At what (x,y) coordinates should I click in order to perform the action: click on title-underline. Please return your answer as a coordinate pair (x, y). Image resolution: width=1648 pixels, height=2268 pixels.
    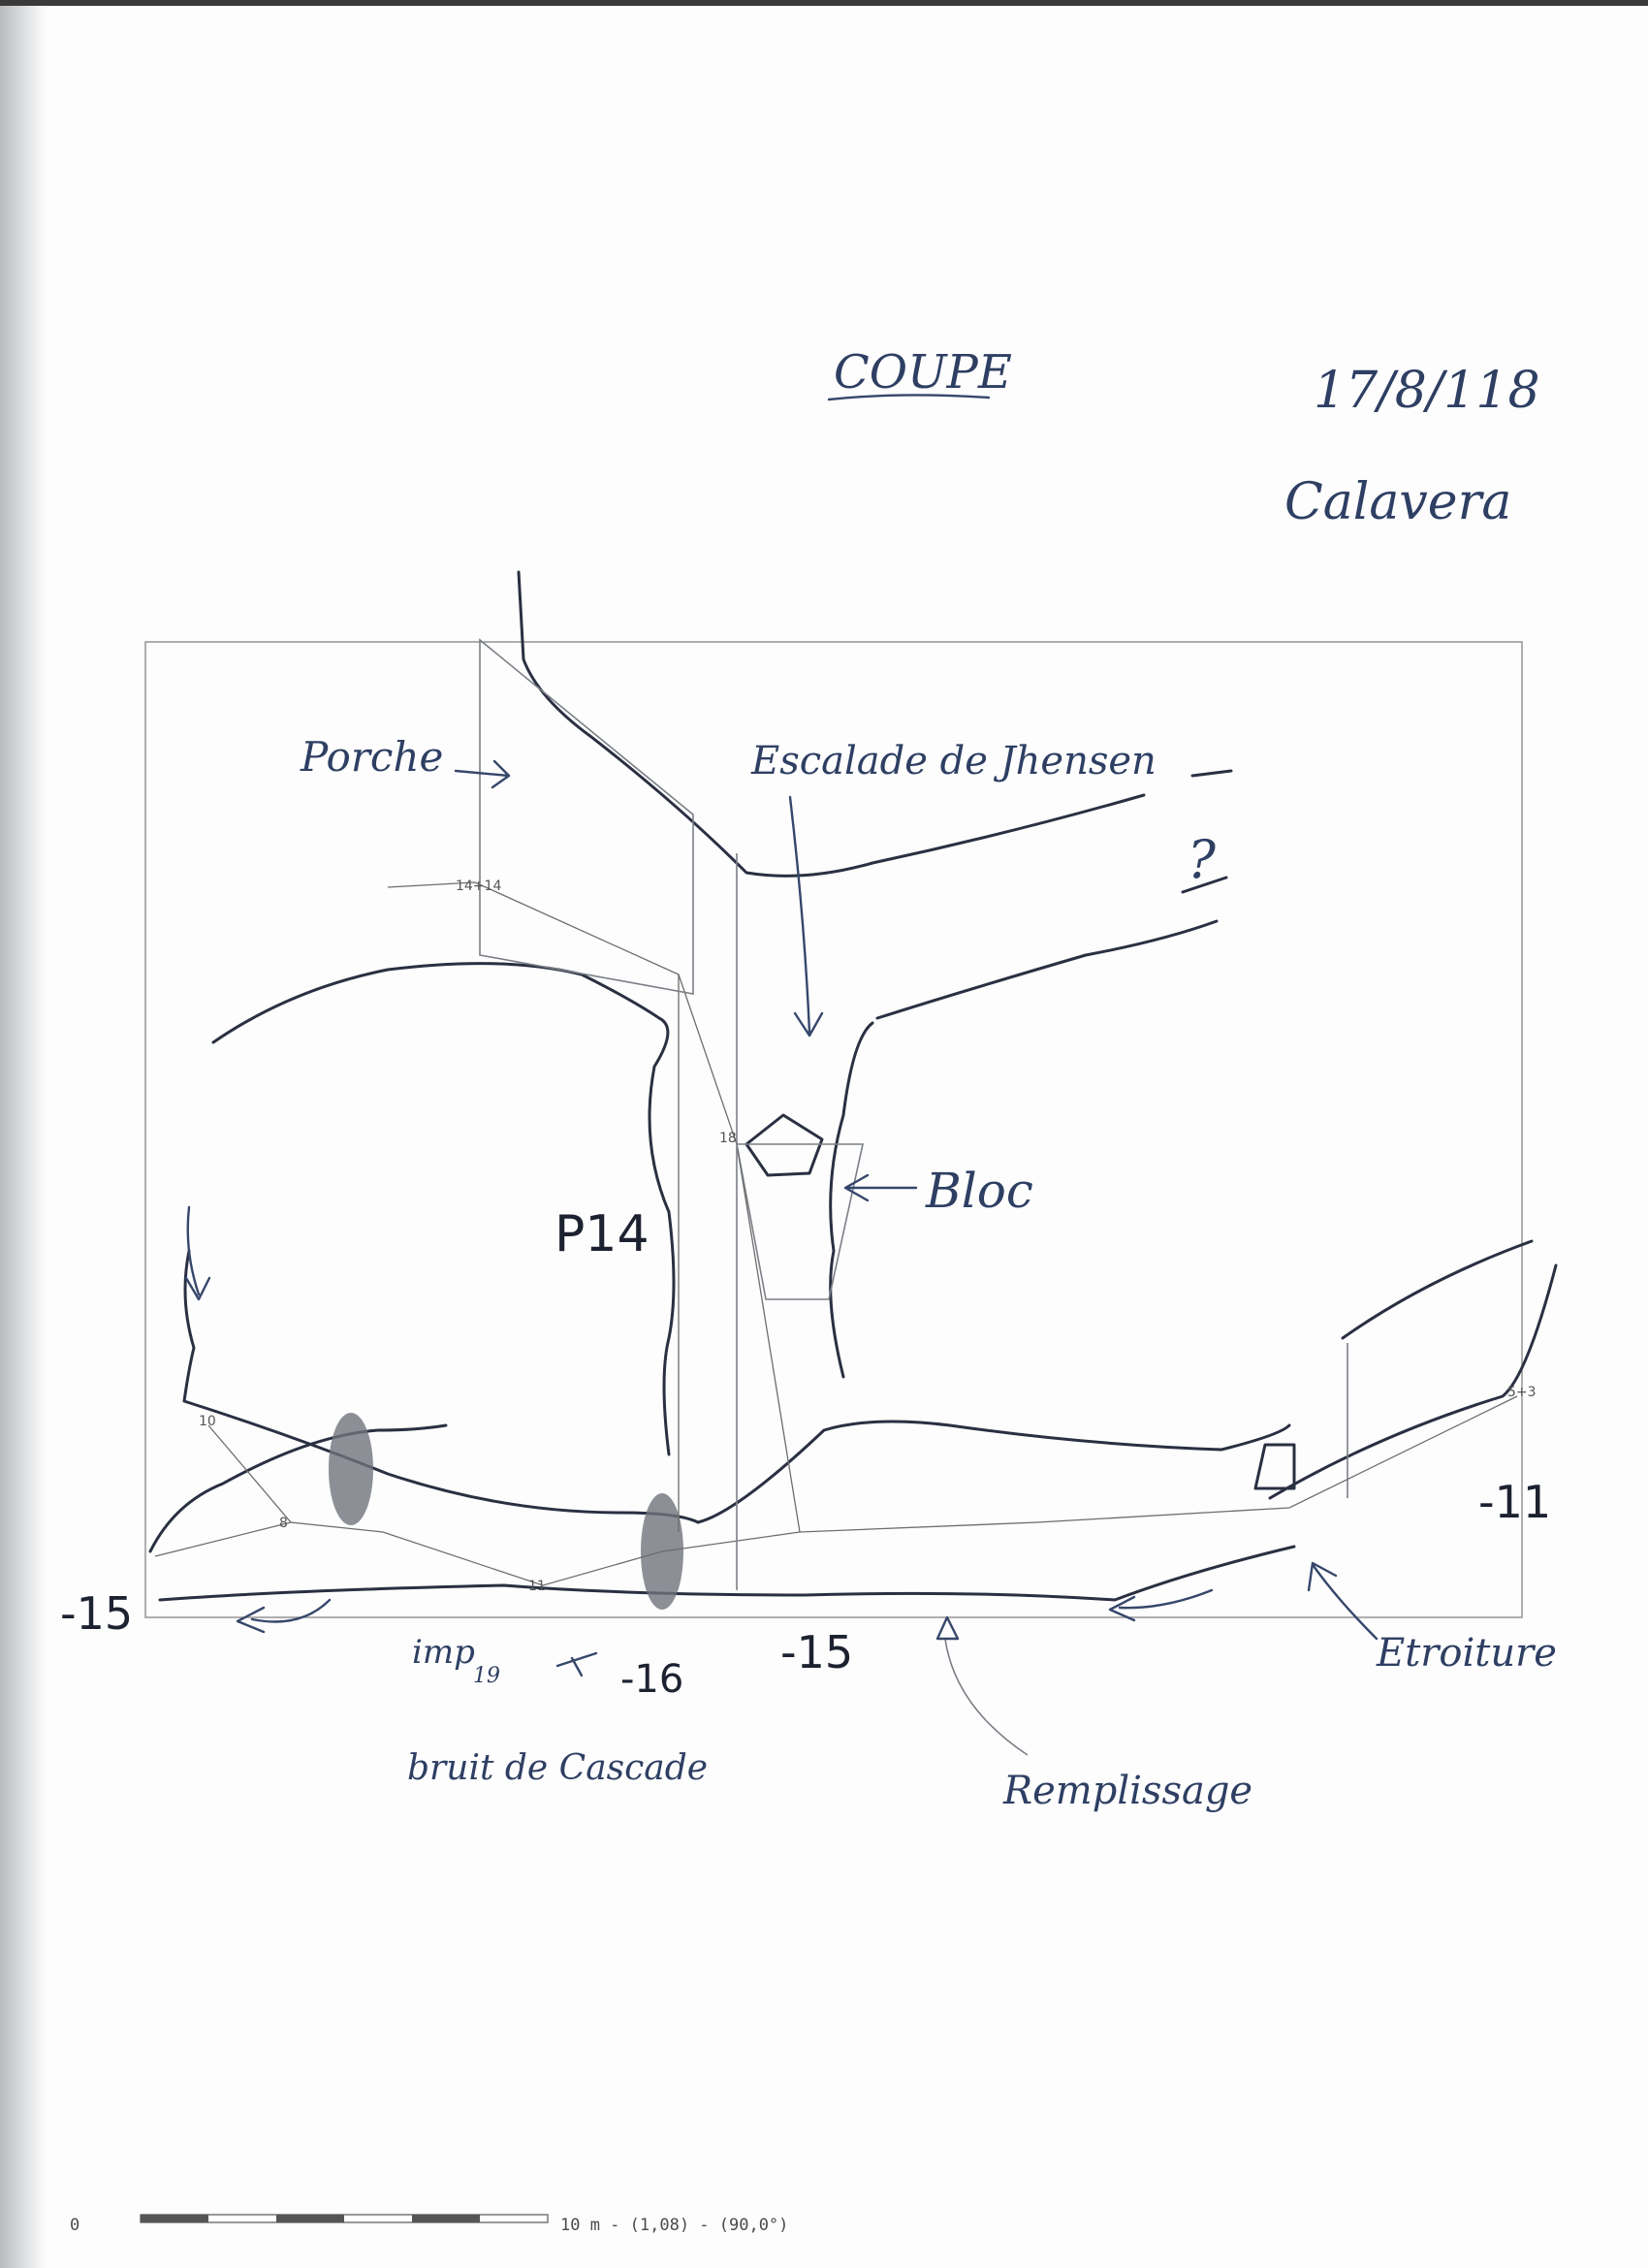
    Looking at the image, I should click on (909, 397).